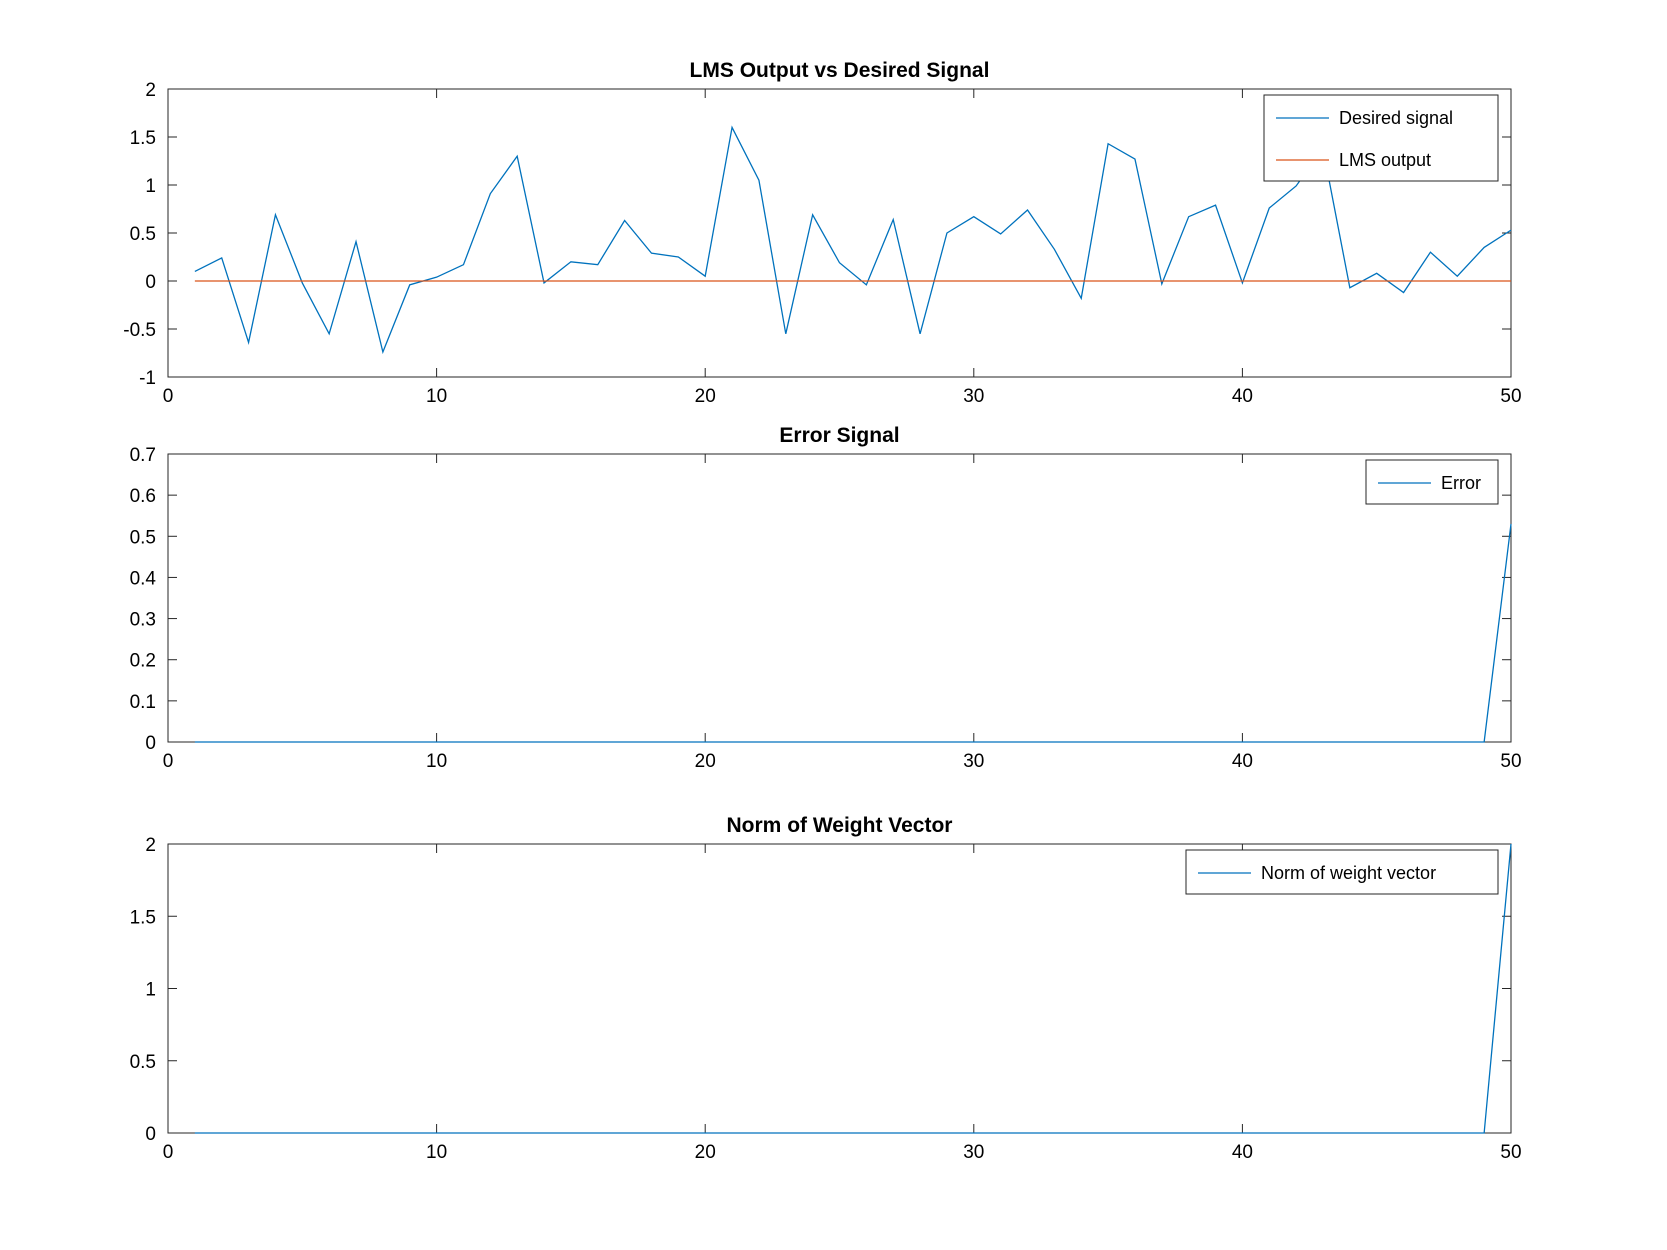  Describe the element at coordinates (840, 825) in the screenshot. I see `chart-title: Norm of Weight Vector` at that location.